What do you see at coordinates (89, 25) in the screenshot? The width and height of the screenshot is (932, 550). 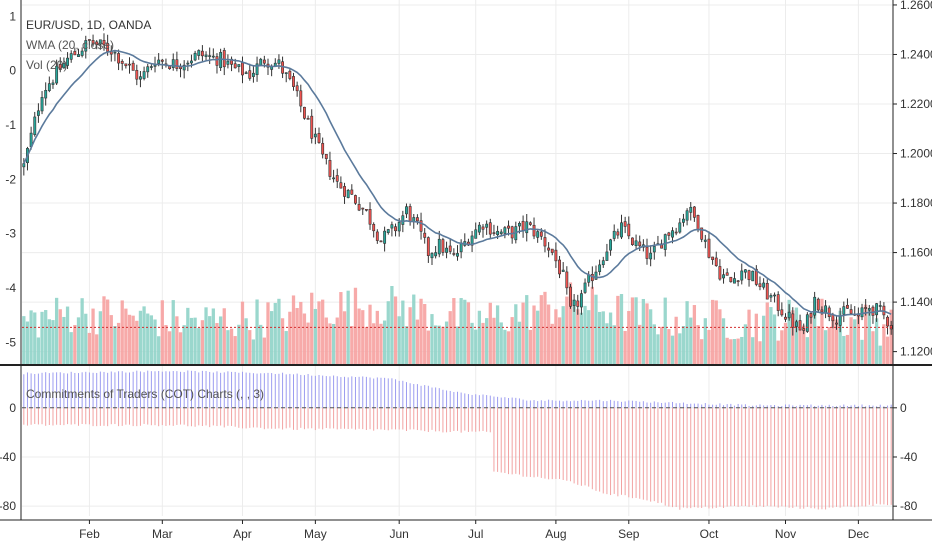 I see `chart-title: EUR/USD, 1D, OANDA` at bounding box center [89, 25].